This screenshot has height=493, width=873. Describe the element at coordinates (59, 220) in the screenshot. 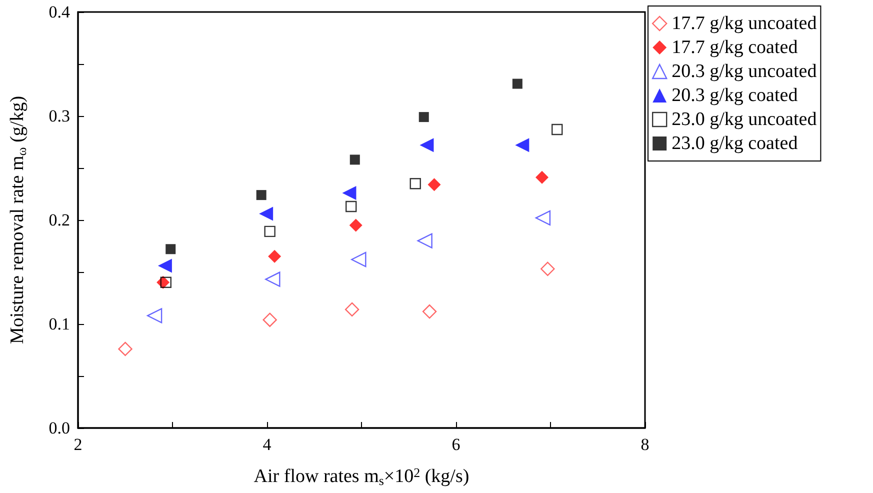

I see `y-tick-label: 0.2` at that location.